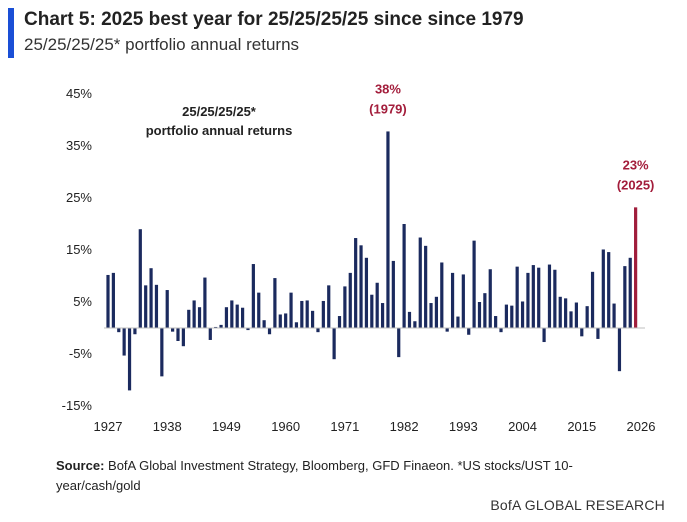 The image size is (687, 522). Describe the element at coordinates (522, 426) in the screenshot. I see `x-tick-label: 2004` at that location.